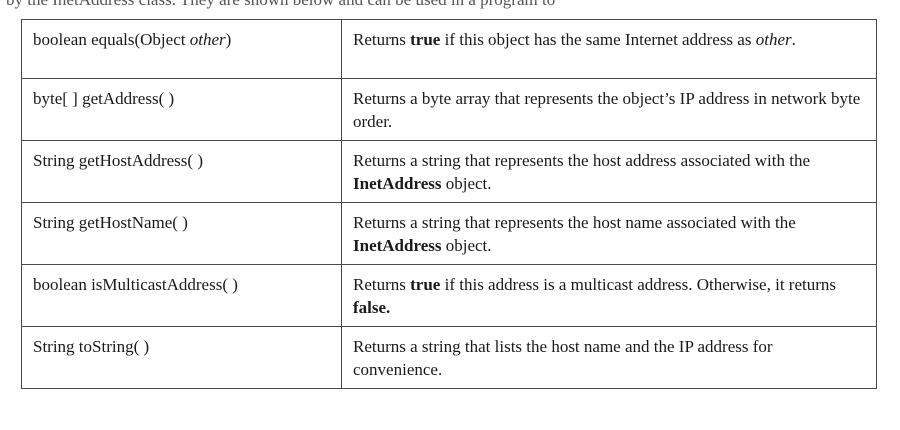 Image resolution: width=900 pixels, height=430 pixels. What do you see at coordinates (118, 160) in the screenshot?
I see `method-signature-text: String getHostAddress( )` at bounding box center [118, 160].